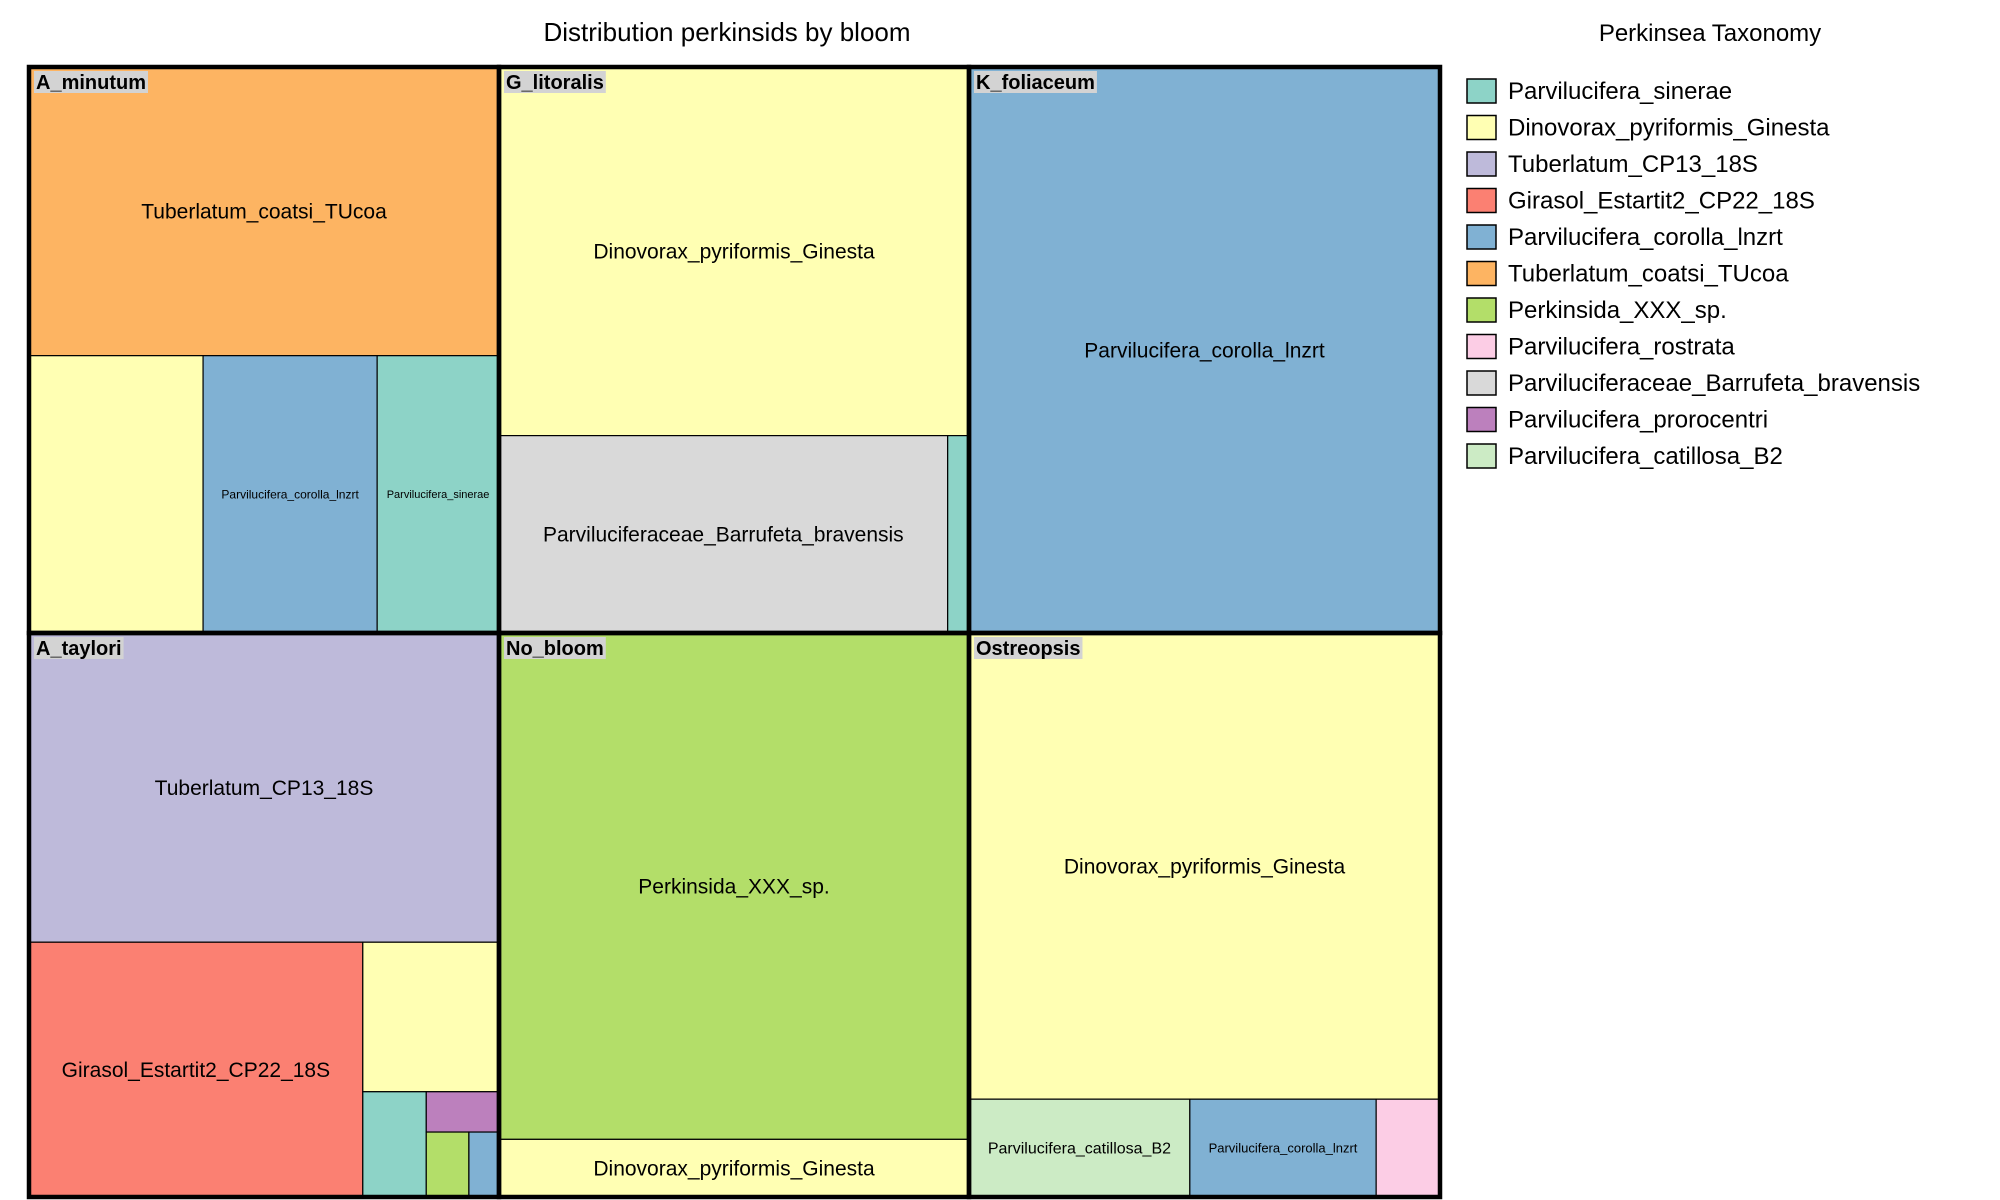  Describe the element at coordinates (1661, 201) in the screenshot. I see `legend-label: Girasol_Estartit2_CP22_18S` at that location.